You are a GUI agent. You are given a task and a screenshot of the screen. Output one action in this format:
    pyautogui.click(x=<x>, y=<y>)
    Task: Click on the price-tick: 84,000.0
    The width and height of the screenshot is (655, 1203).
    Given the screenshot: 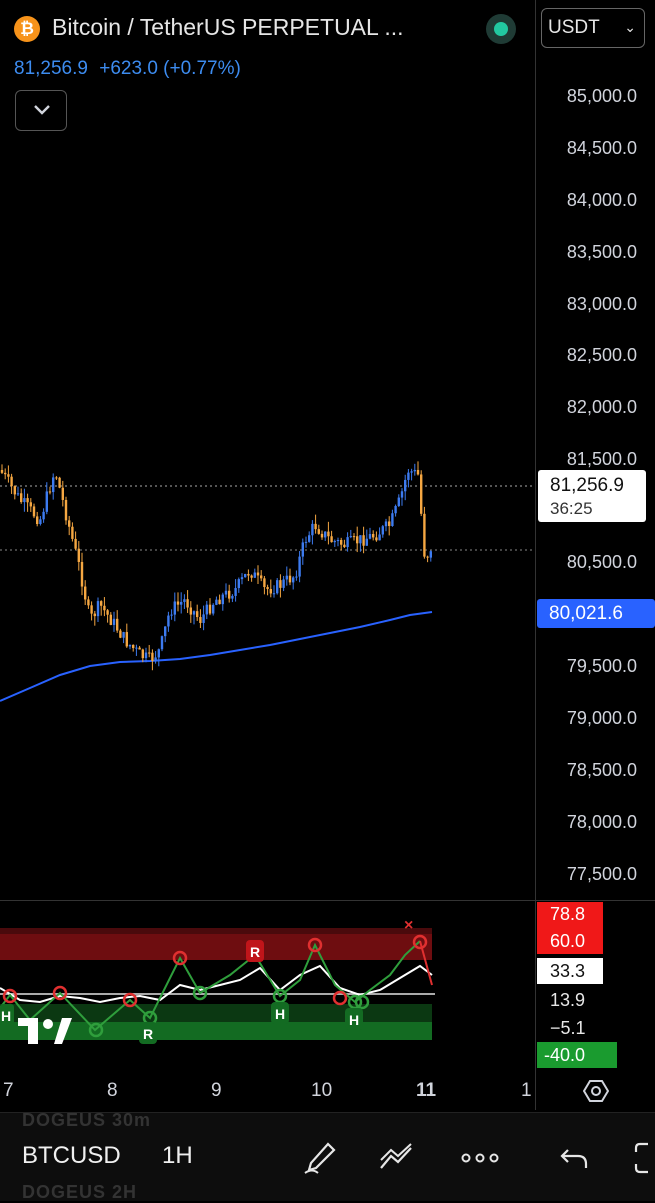 What is the action you would take?
    pyautogui.click(x=601, y=200)
    